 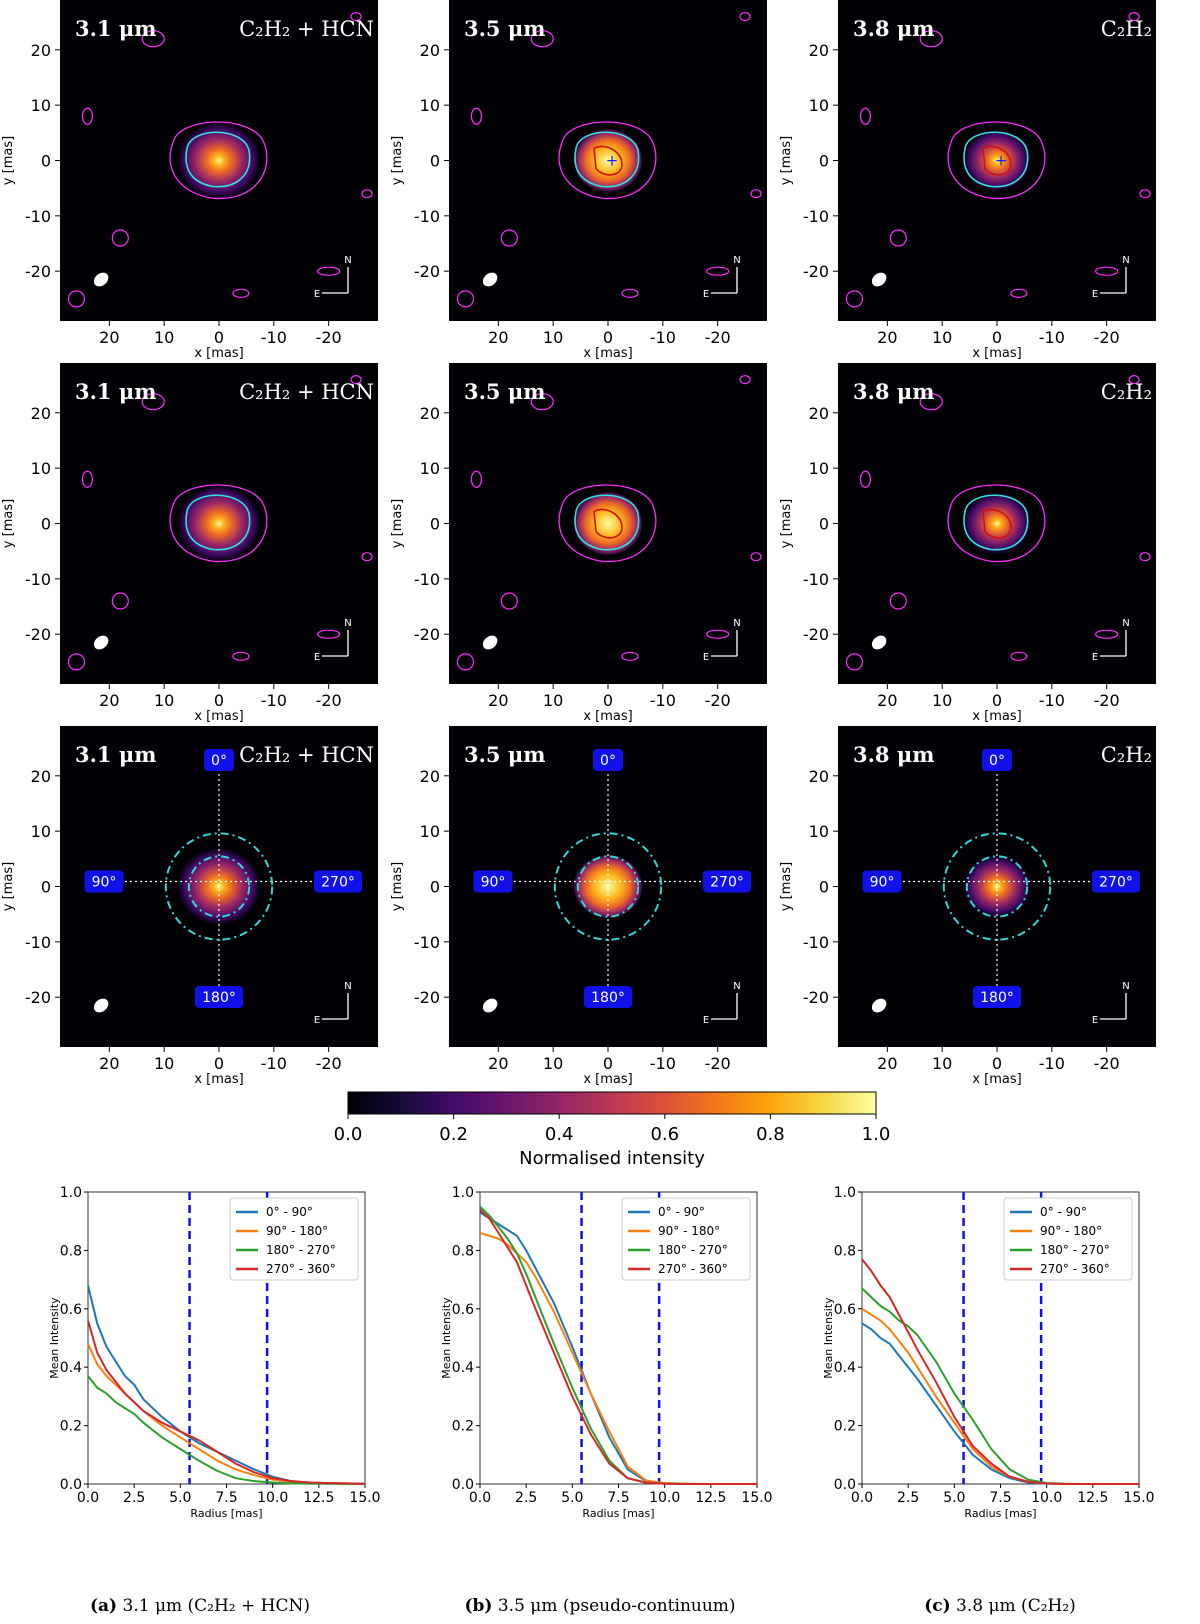 What do you see at coordinates (306, 29) in the screenshot?
I see `molecule-label: C₂H₂ + HCN` at bounding box center [306, 29].